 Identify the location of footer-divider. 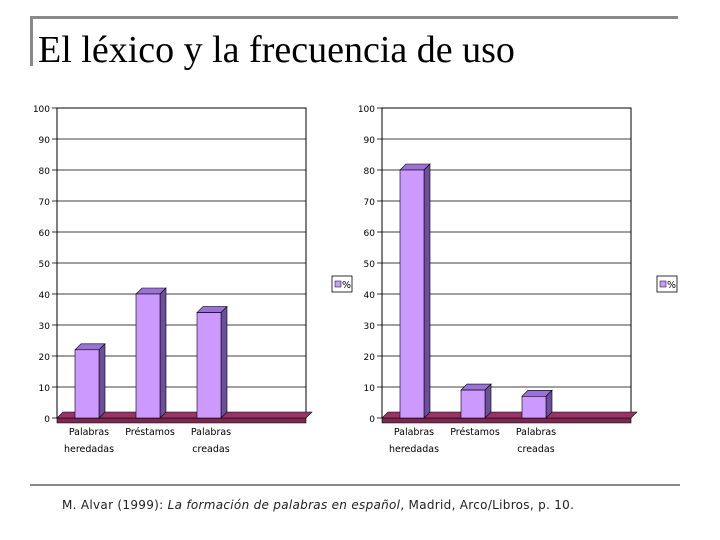
(355, 485).